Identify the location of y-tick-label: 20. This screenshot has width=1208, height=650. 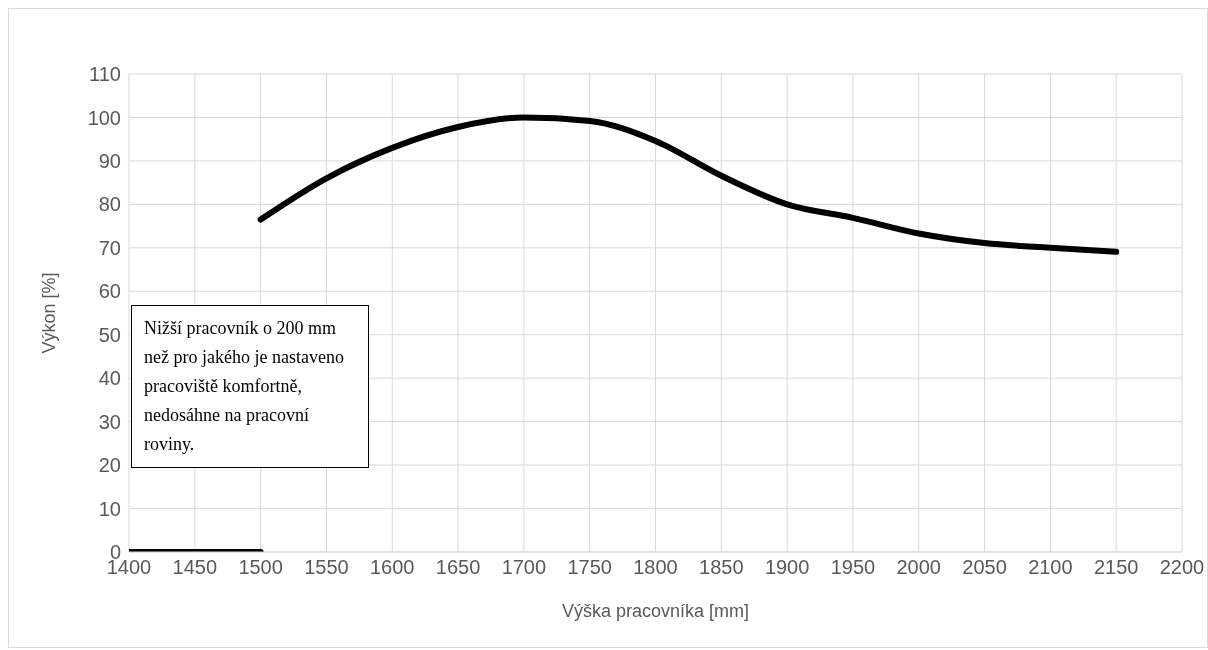
(109, 465).